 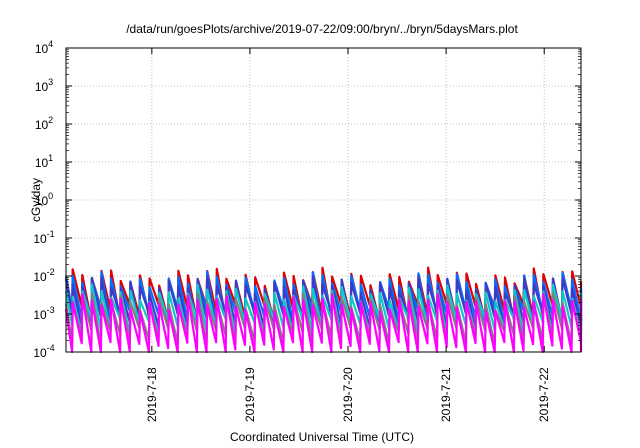 What do you see at coordinates (323, 323) in the screenshot?
I see `series-line` at bounding box center [323, 323].